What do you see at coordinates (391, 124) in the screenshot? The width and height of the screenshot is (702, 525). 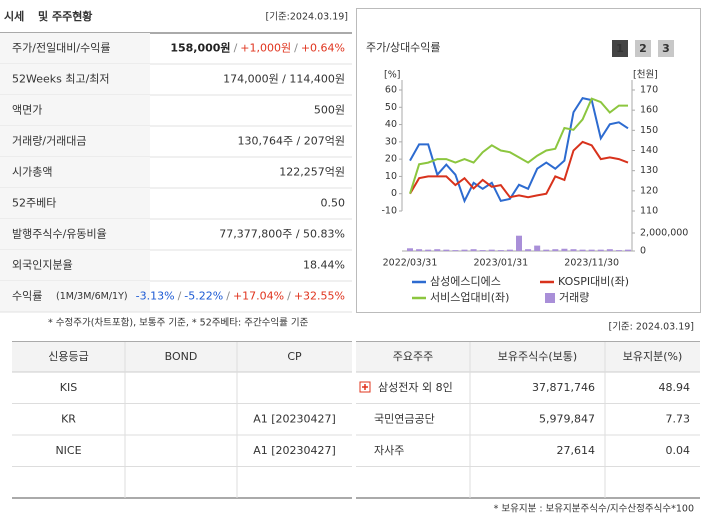 I see `tick-label: 40` at bounding box center [391, 124].